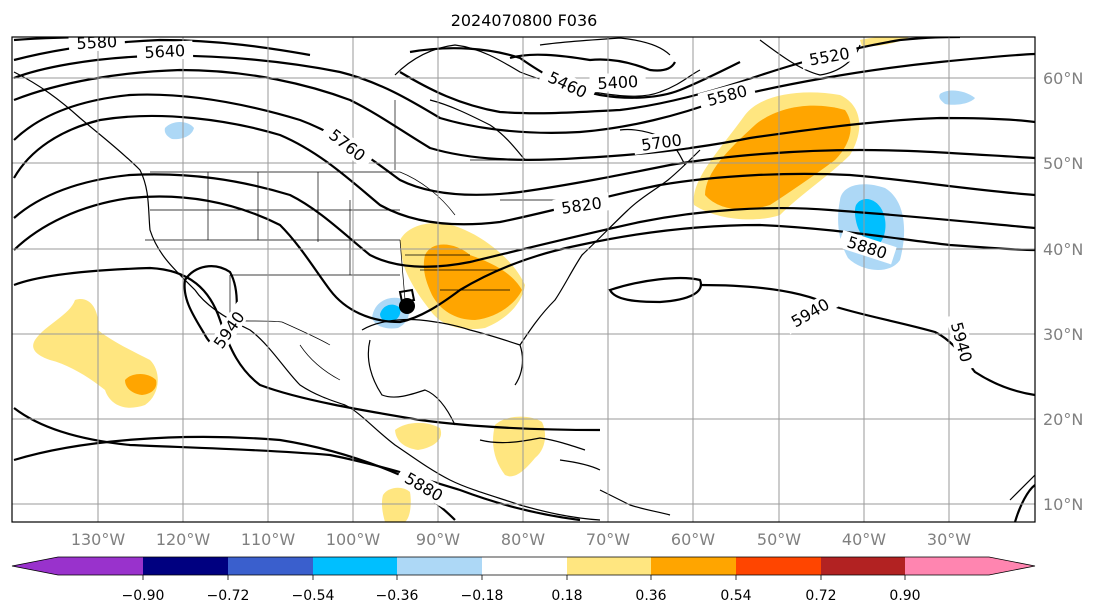 Image resolution: width=1105 pixels, height=615 pixels. I want to click on lat-label: 30°N, so click(1063, 334).